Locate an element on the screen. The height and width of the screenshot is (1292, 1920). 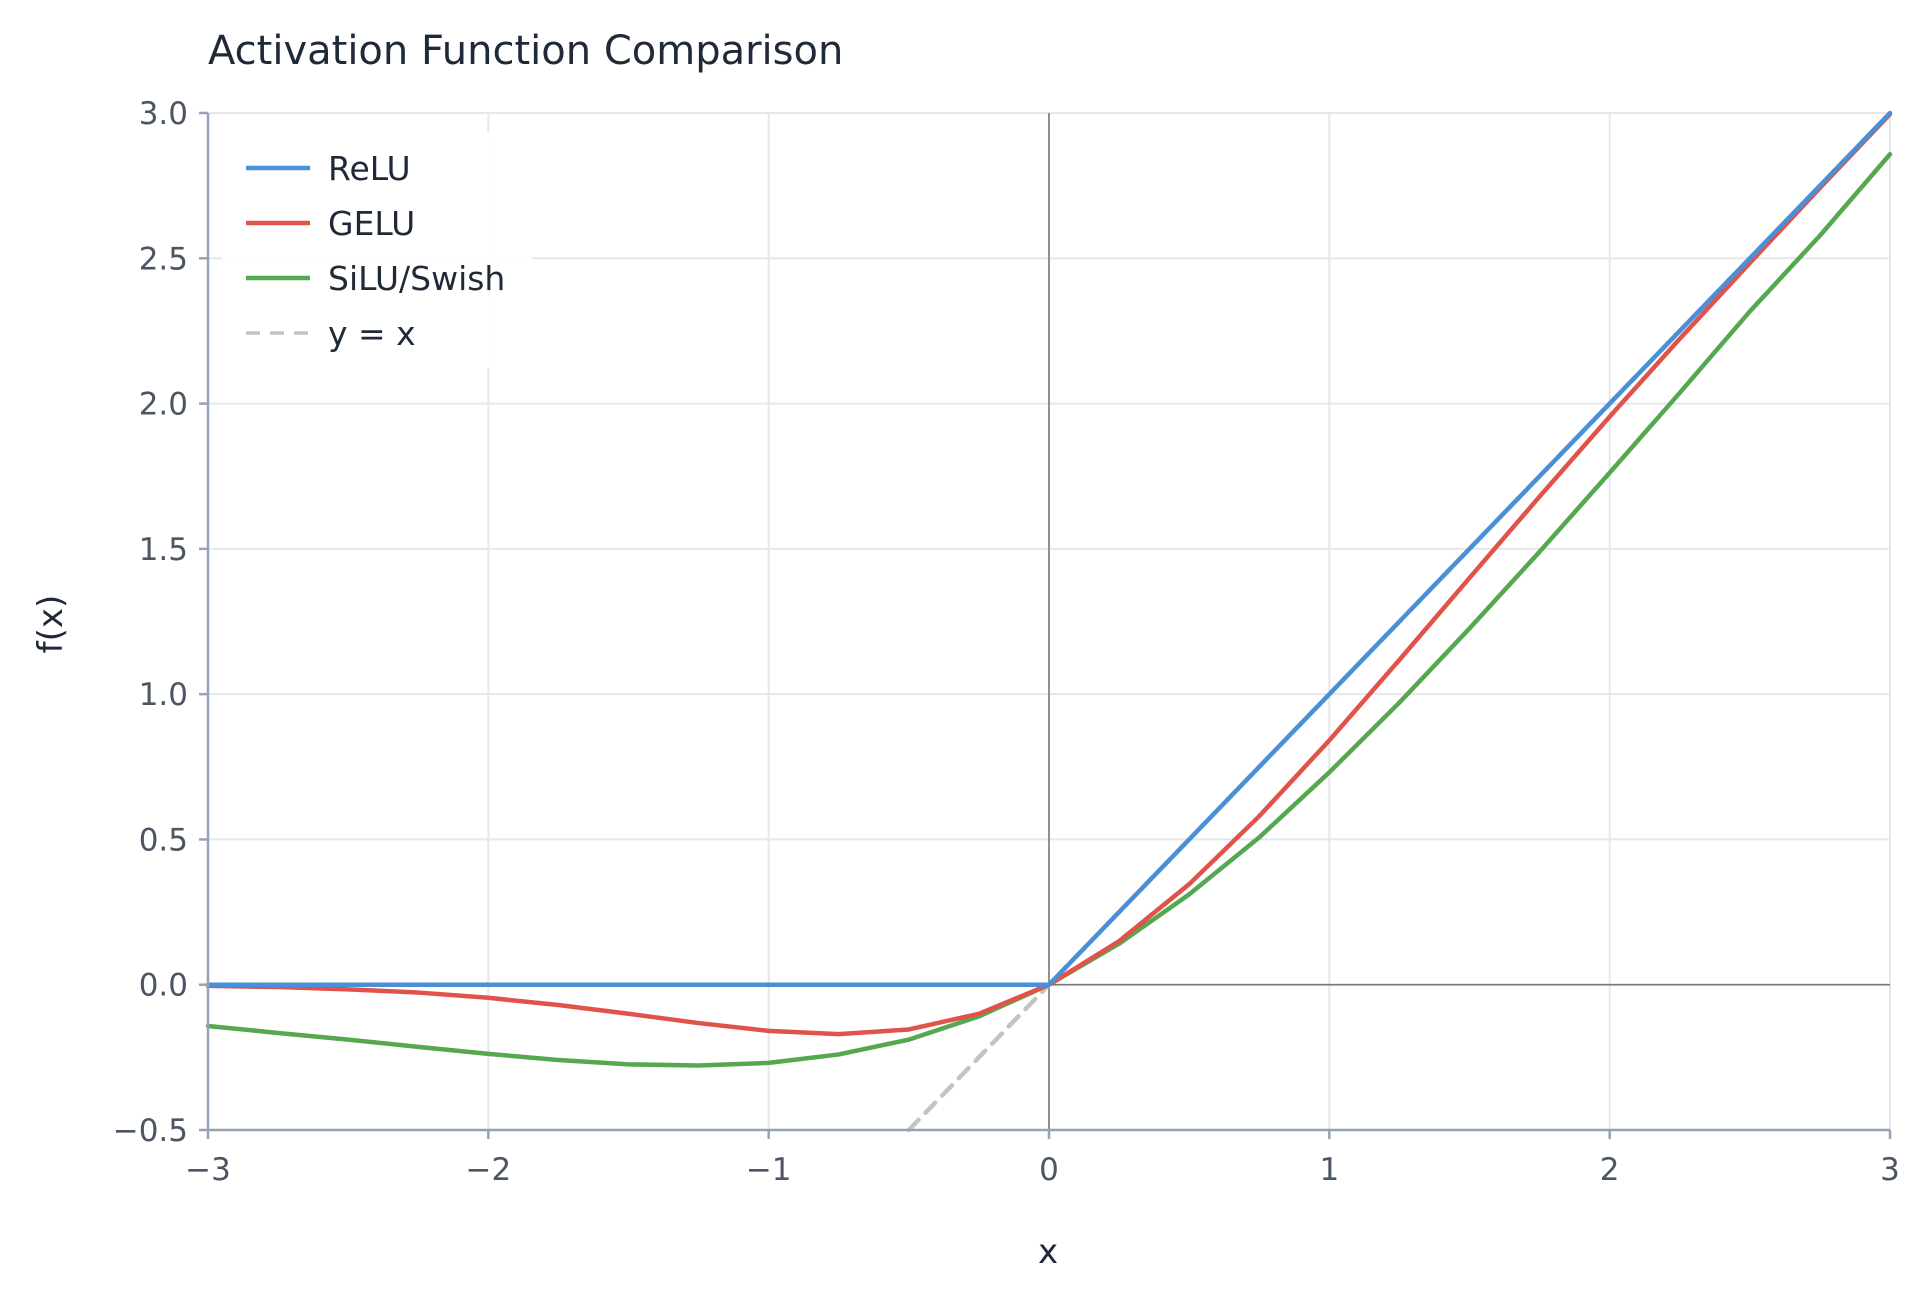
y-tick-label: 0.0 is located at coordinates (163, 986).